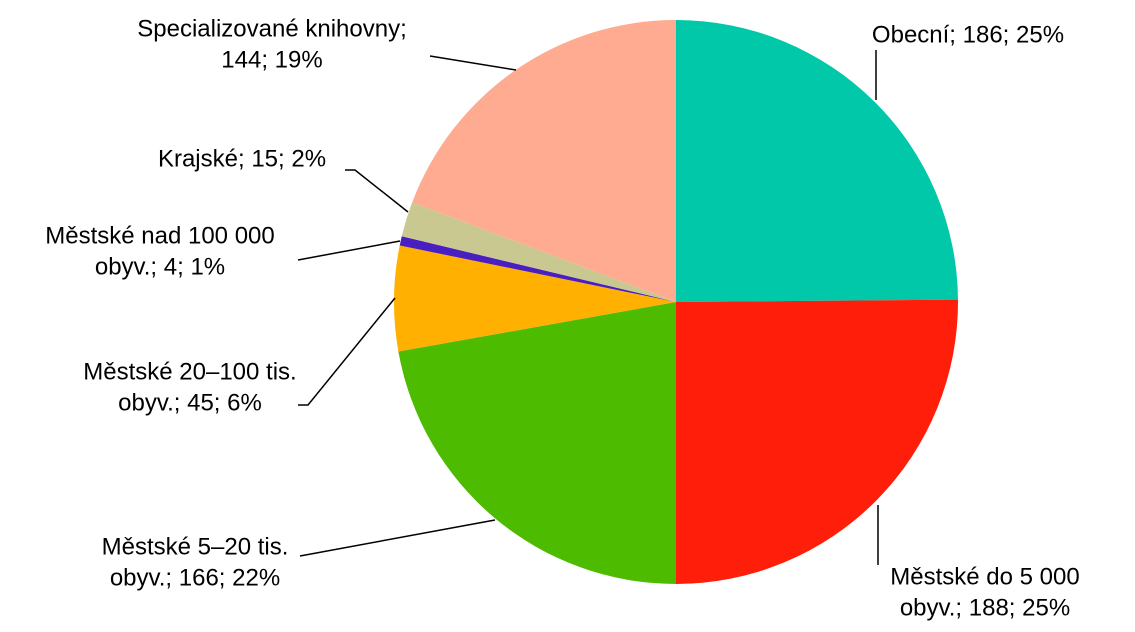  What do you see at coordinates (984, 592) in the screenshot?
I see `data-label: Městské do 5 000 obyv.; 188; 25%` at bounding box center [984, 592].